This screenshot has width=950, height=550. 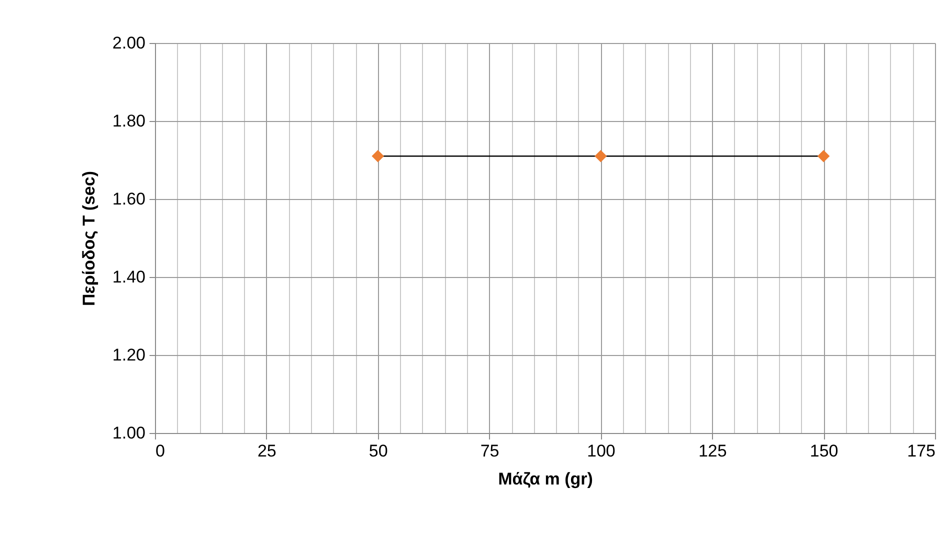 What do you see at coordinates (921, 451) in the screenshot?
I see `x-tick-label: 175` at bounding box center [921, 451].